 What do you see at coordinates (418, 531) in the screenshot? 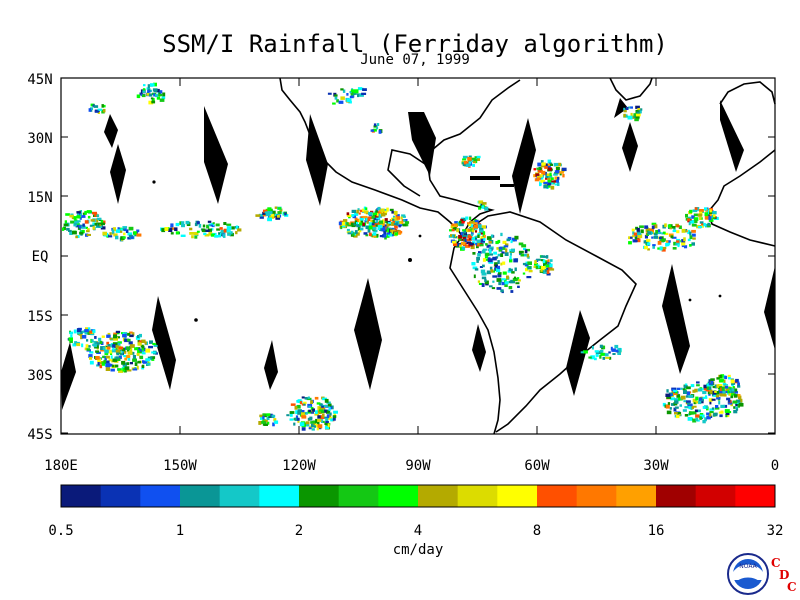
I see `colorbar-tick-4: 4` at bounding box center [418, 531].